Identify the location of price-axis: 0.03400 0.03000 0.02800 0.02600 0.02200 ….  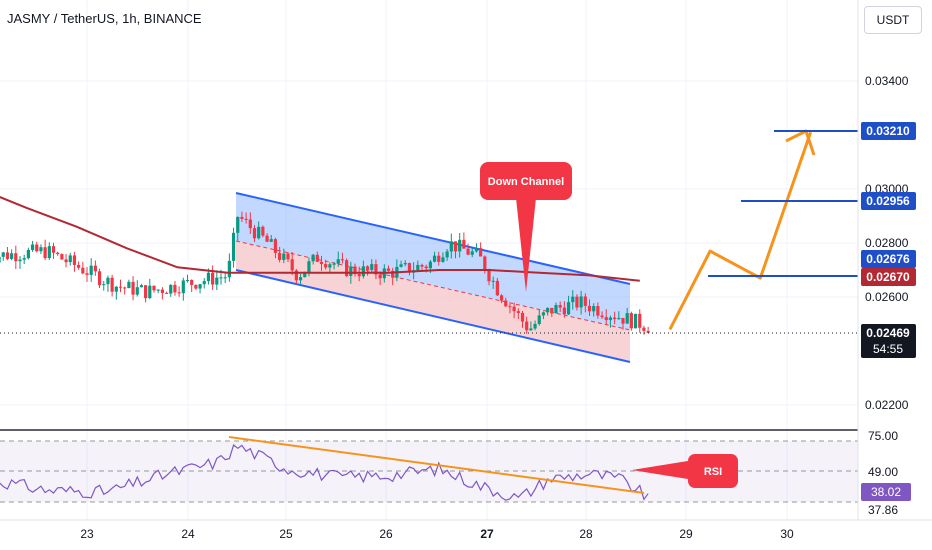
(886, 260).